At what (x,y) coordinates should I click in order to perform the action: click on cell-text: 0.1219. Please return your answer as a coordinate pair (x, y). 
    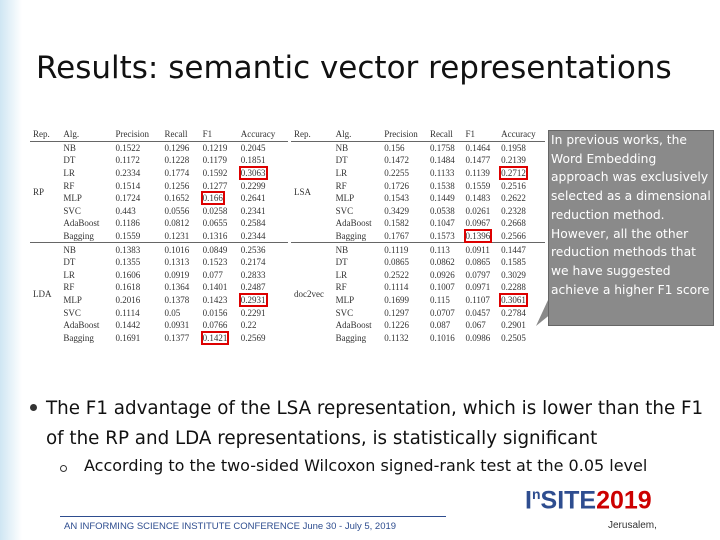
    Looking at the image, I should click on (215, 147).